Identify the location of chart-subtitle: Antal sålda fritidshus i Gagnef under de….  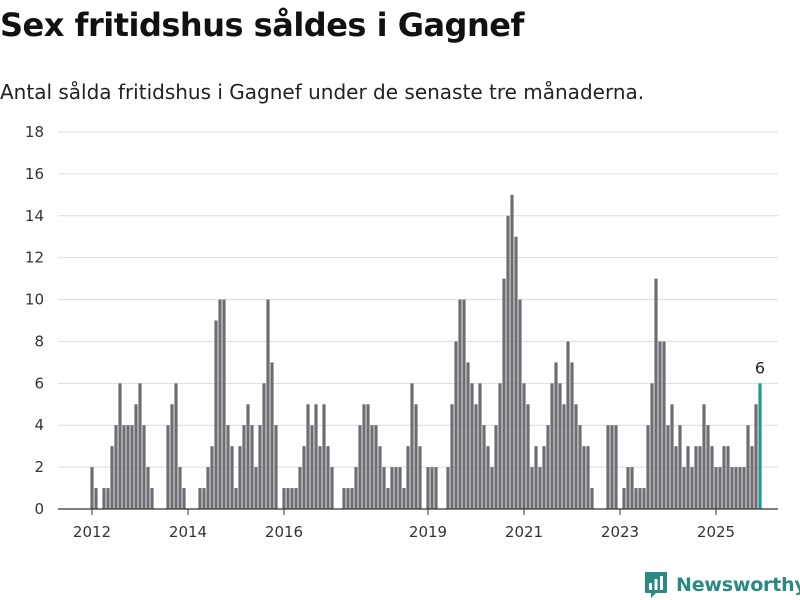
(322, 92).